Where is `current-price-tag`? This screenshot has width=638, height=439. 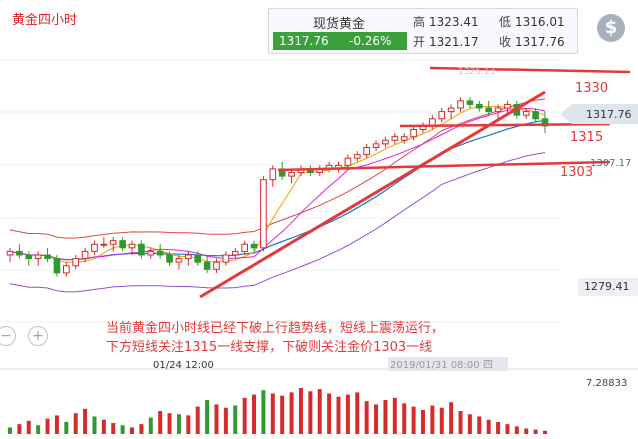 current-price-tag is located at coordinates (599, 114).